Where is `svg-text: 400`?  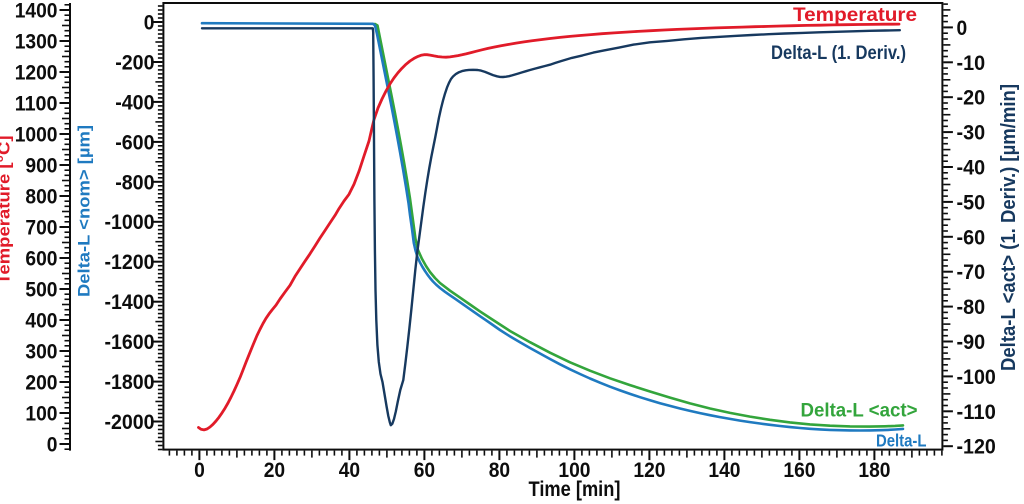
svg-text: 400 is located at coordinates (41, 321).